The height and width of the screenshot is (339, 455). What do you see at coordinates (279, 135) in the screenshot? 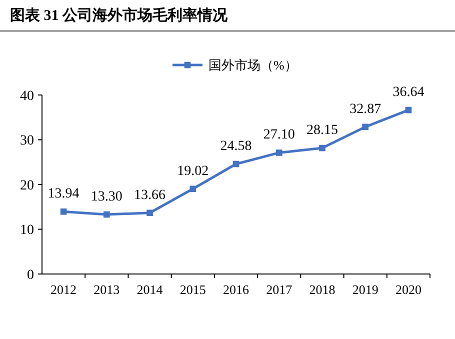
I see `data-label: 27.10` at bounding box center [279, 135].